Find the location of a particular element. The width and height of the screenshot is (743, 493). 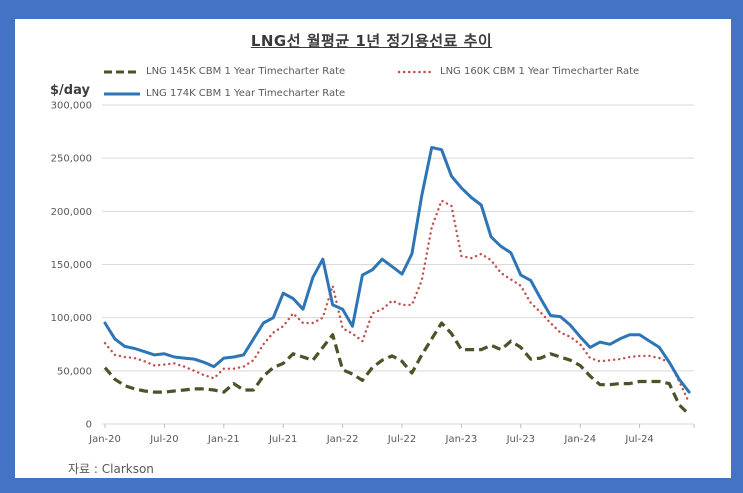

source-note: 자료 : Clarkson is located at coordinates (111, 469).